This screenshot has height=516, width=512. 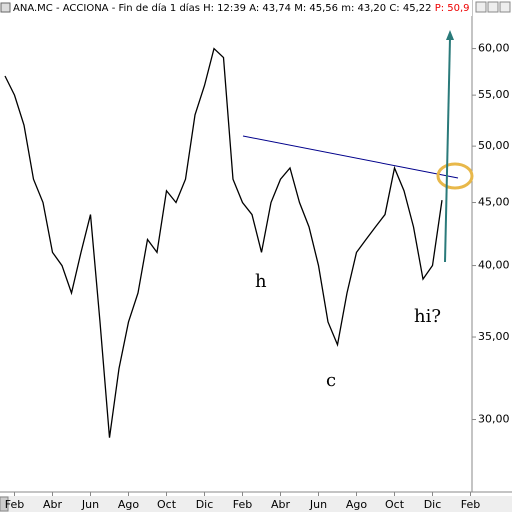 What do you see at coordinates (427, 316) in the screenshot?
I see `annotation: hi?` at bounding box center [427, 316].